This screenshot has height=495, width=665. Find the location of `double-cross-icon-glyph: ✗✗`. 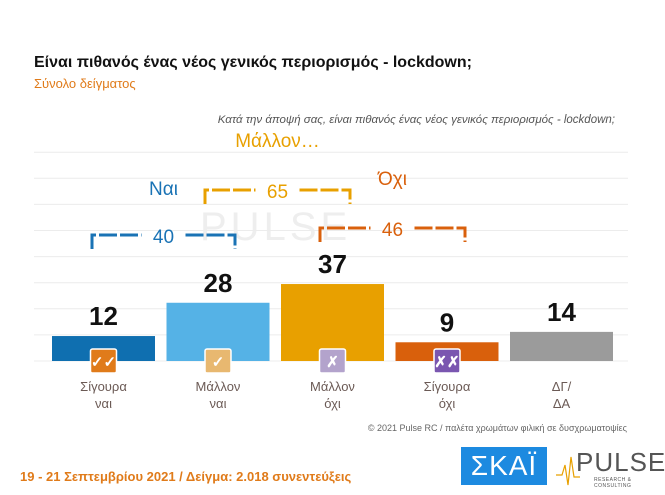

double-cross-icon-glyph: ✗✗ is located at coordinates (446, 362).